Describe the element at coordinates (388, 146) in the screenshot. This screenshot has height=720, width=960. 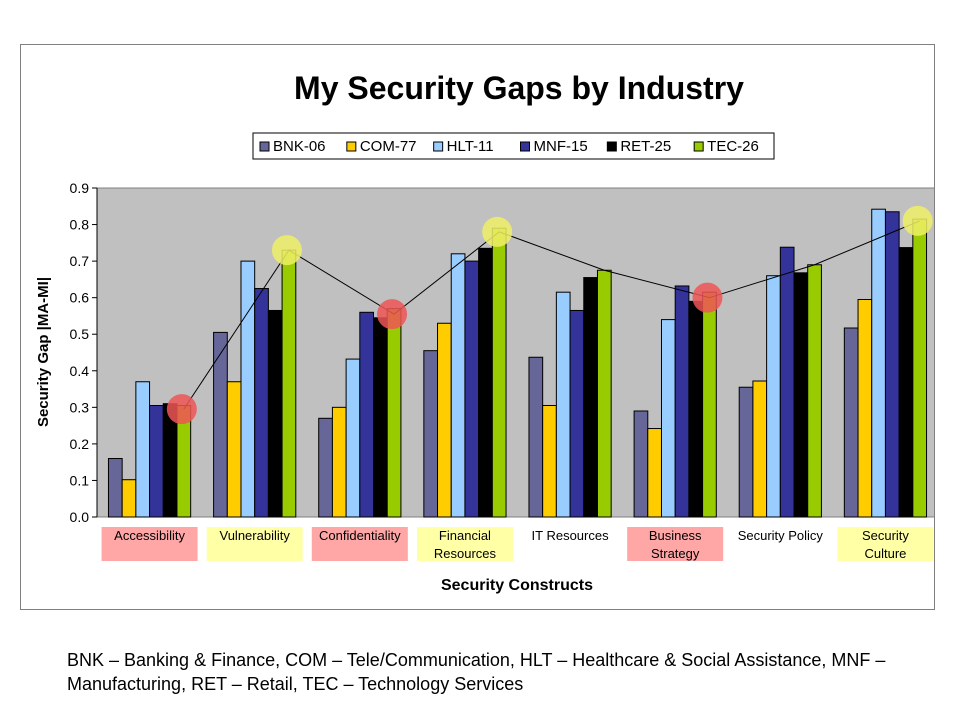
I see `legend-label: COM-77` at that location.